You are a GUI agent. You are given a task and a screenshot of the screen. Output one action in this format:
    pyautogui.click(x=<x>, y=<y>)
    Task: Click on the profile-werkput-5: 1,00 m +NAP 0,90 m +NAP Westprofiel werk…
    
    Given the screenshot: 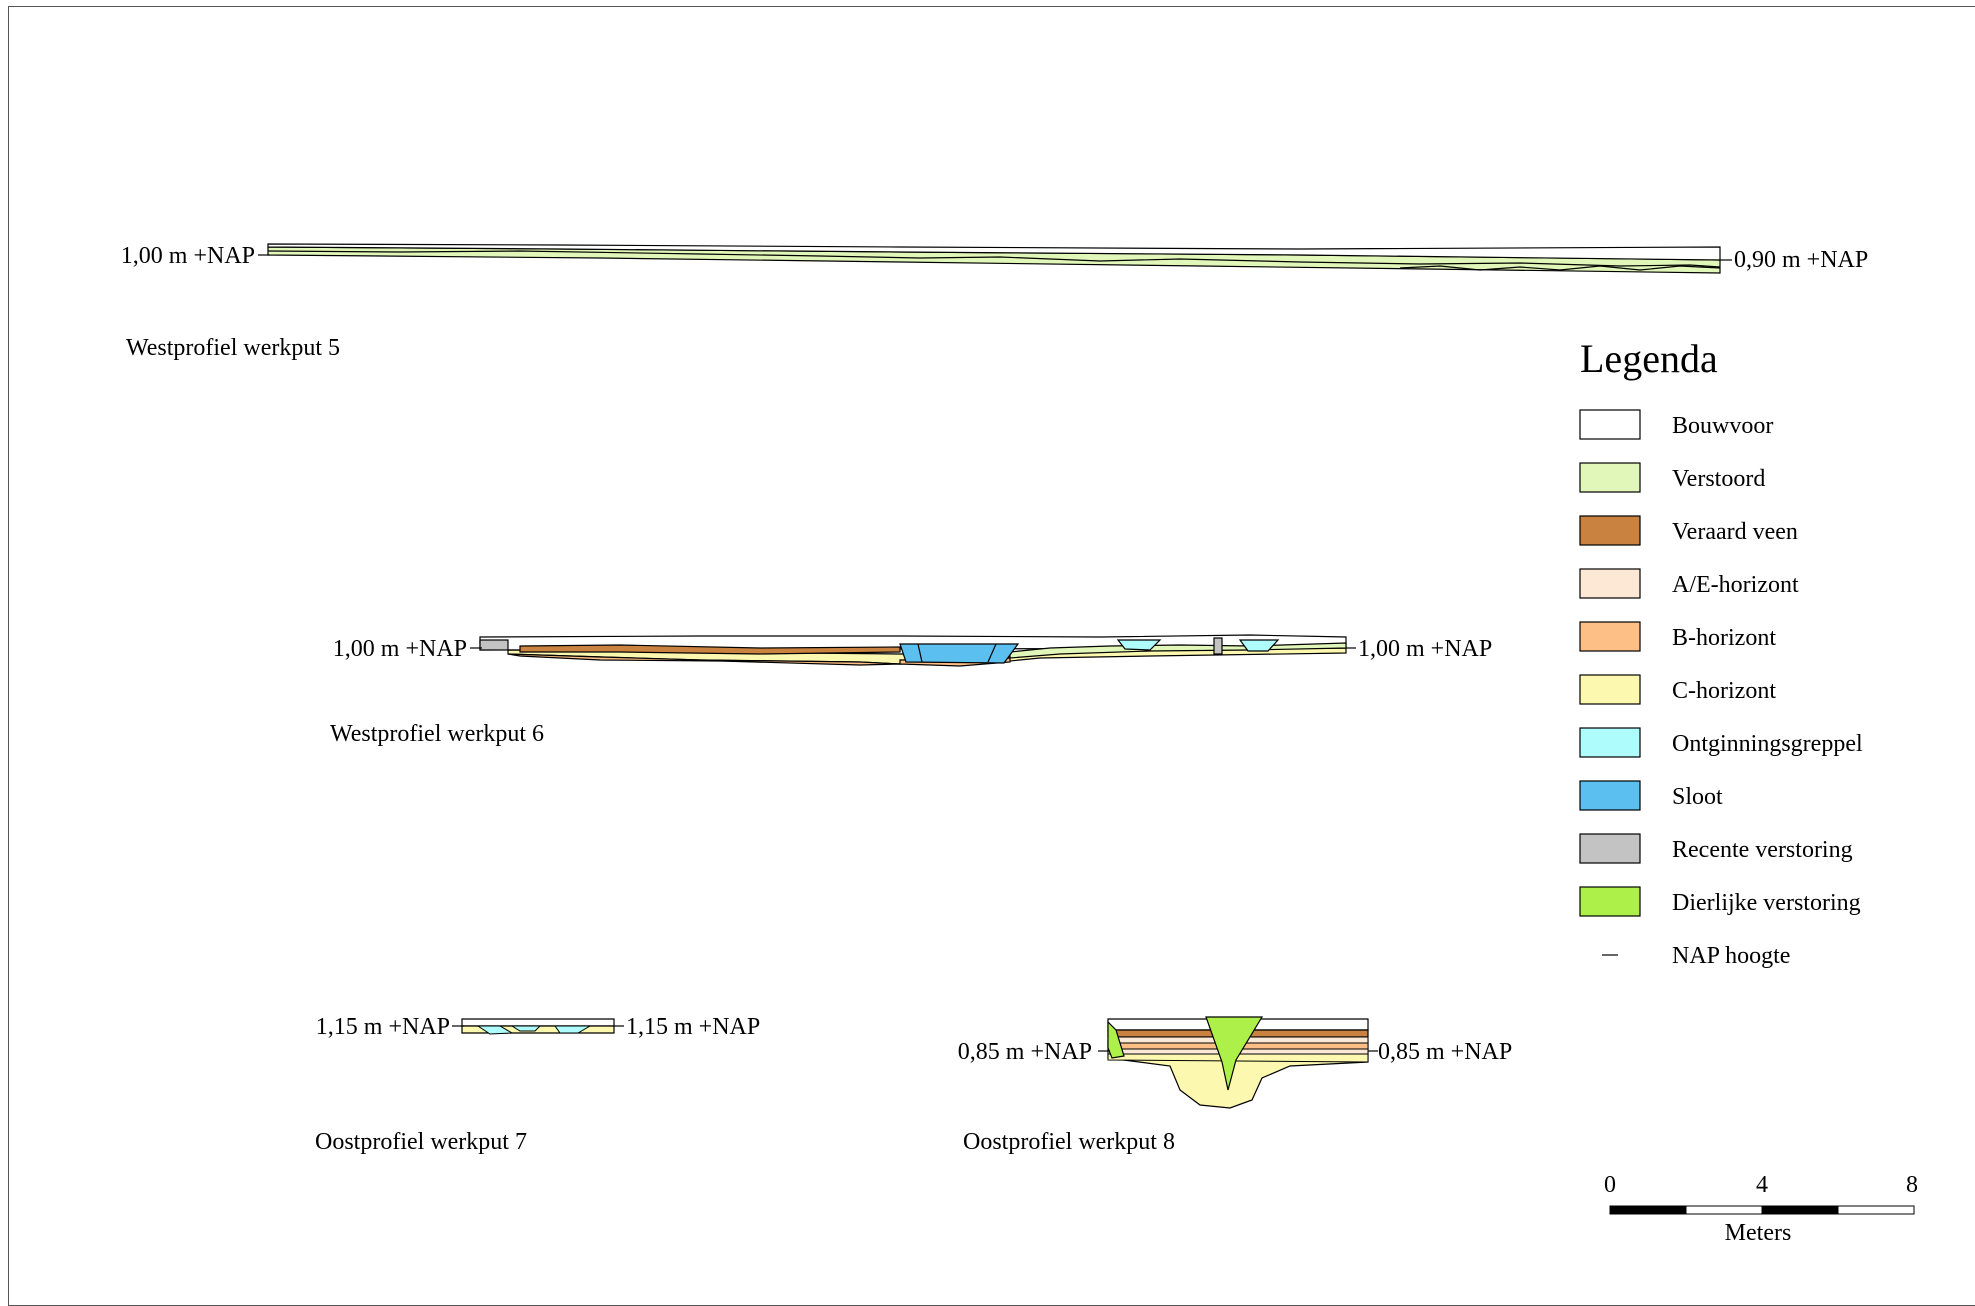 What is the action you would take?
    pyautogui.click(x=994, y=302)
    